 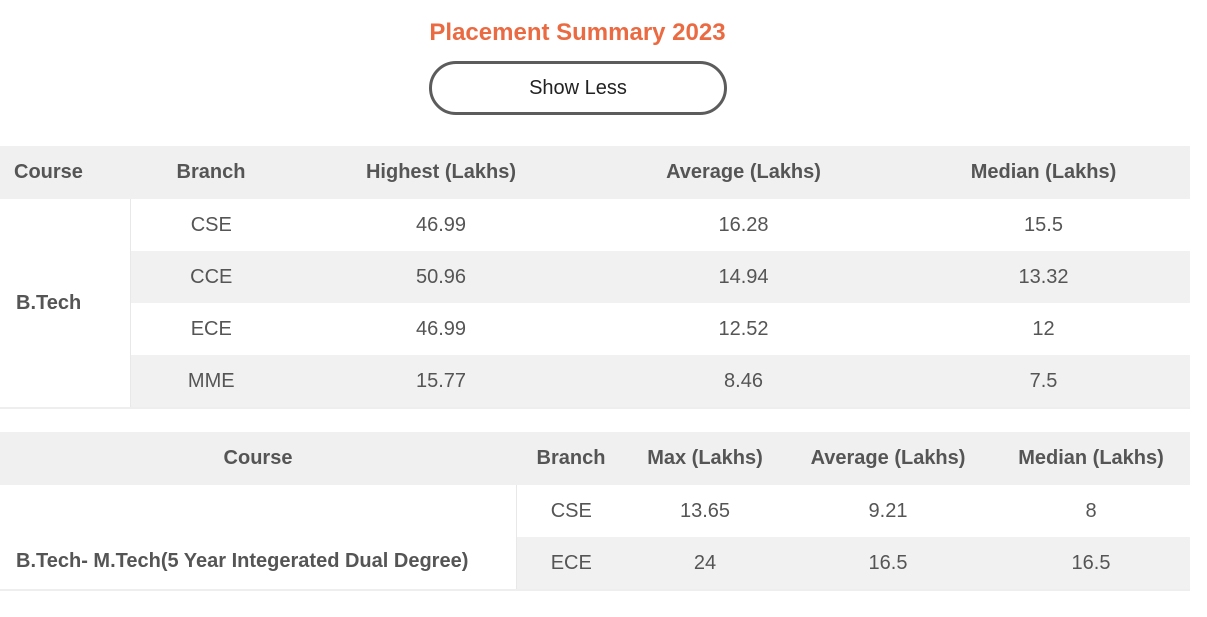 I want to click on highest-cell: 50.96, so click(x=441, y=277).